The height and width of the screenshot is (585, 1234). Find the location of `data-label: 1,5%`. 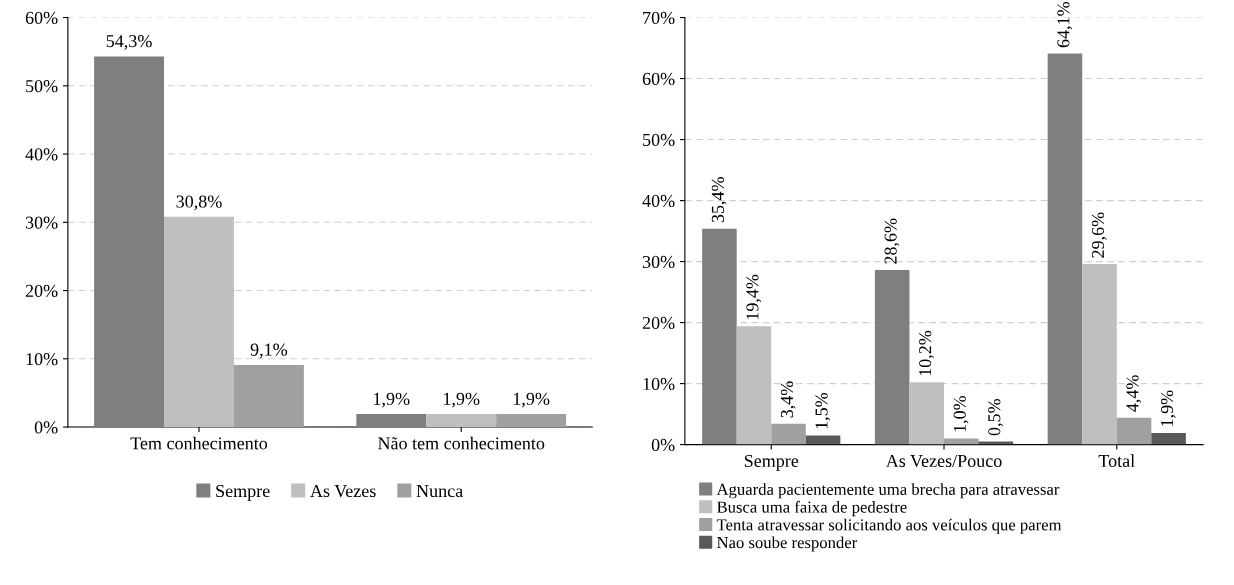

data-label: 1,5% is located at coordinates (823, 410).